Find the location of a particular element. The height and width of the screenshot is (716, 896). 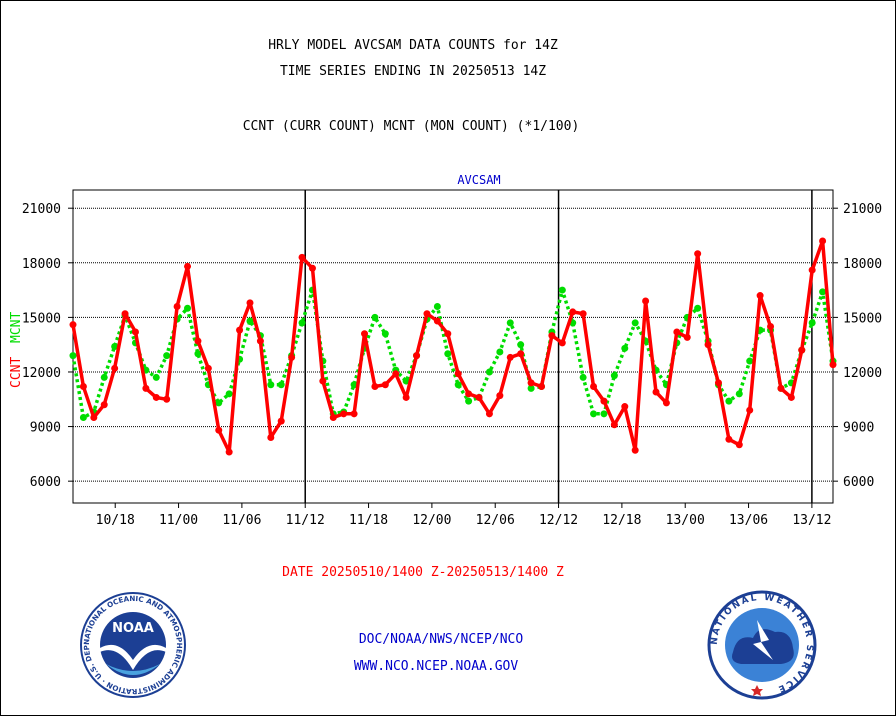

x-tick-label: 10/18 is located at coordinates (115, 520).